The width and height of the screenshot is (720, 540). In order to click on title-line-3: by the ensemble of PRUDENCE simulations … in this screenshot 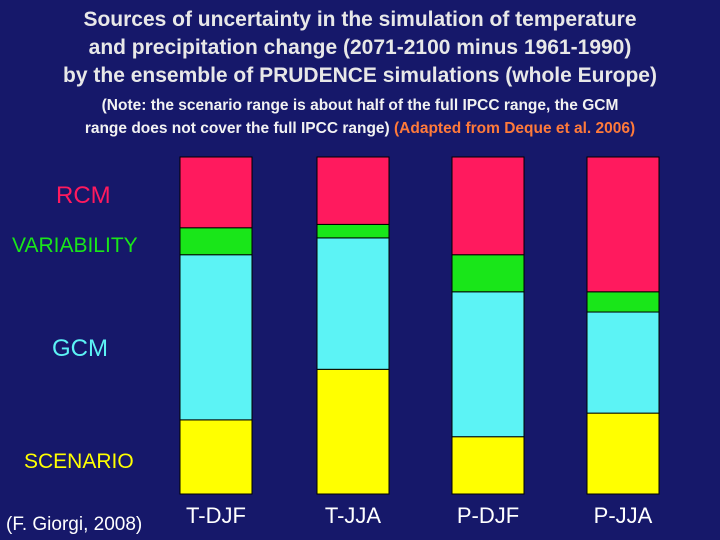, I will do `click(360, 75)`.